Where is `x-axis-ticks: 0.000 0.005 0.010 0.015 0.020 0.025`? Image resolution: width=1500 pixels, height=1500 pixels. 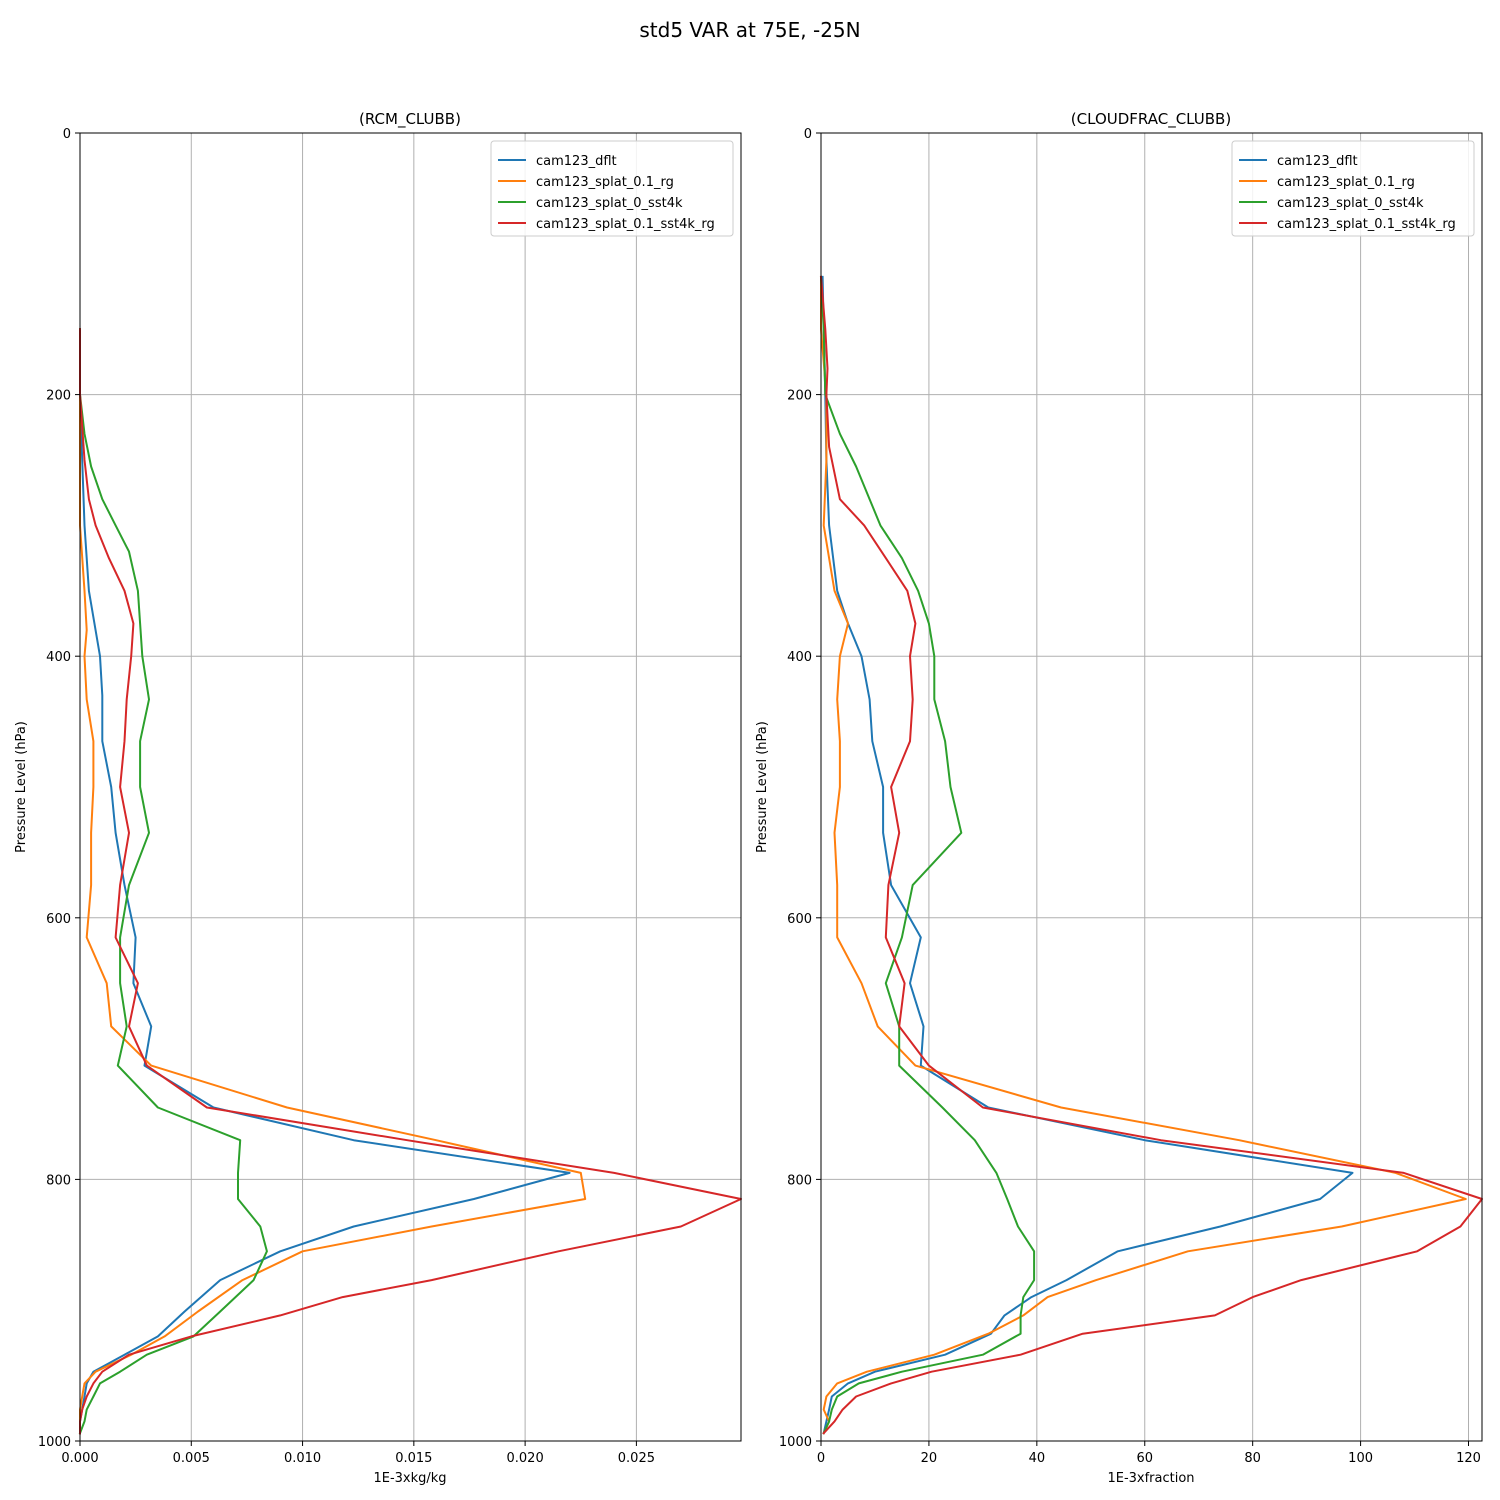
x-axis-ticks: 0.000 0.005 0.010 0.015 0.020 0.025 is located at coordinates (358, 1453).